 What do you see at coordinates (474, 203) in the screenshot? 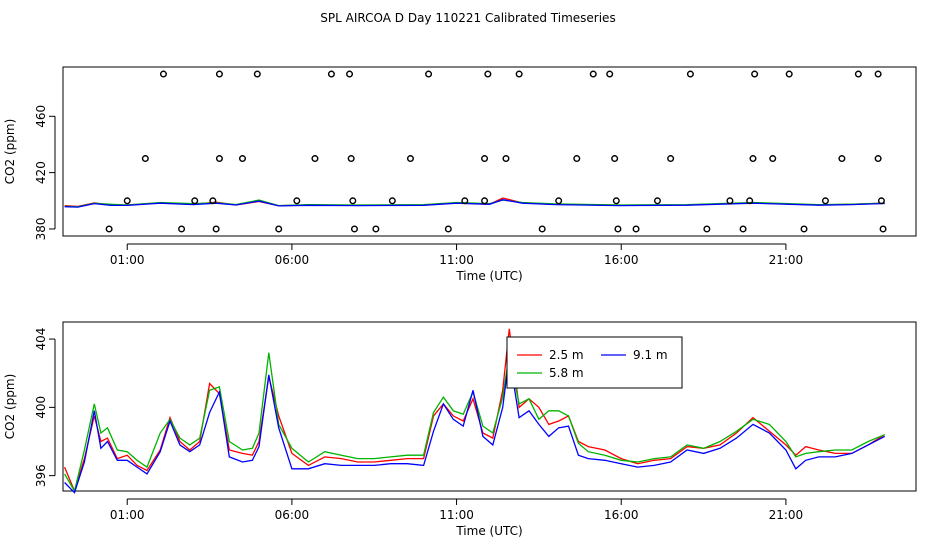
I see `series-line-blue` at bounding box center [474, 203].